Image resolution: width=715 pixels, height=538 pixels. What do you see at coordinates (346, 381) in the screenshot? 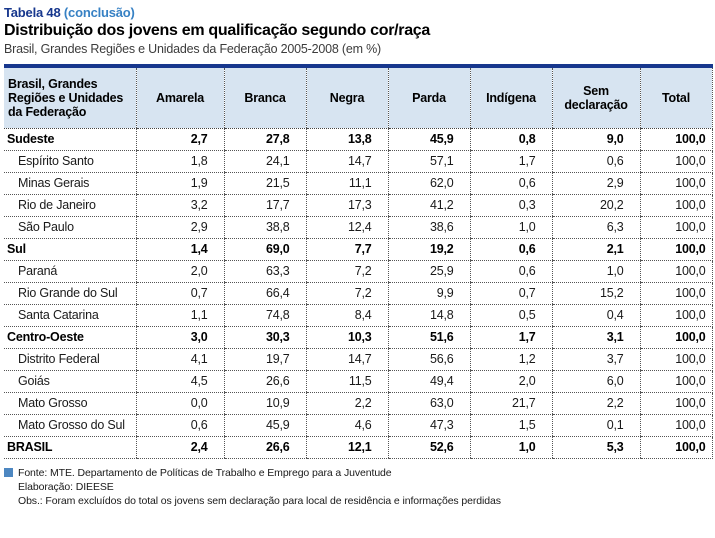
I see `cell-value: 11,5` at bounding box center [346, 381].